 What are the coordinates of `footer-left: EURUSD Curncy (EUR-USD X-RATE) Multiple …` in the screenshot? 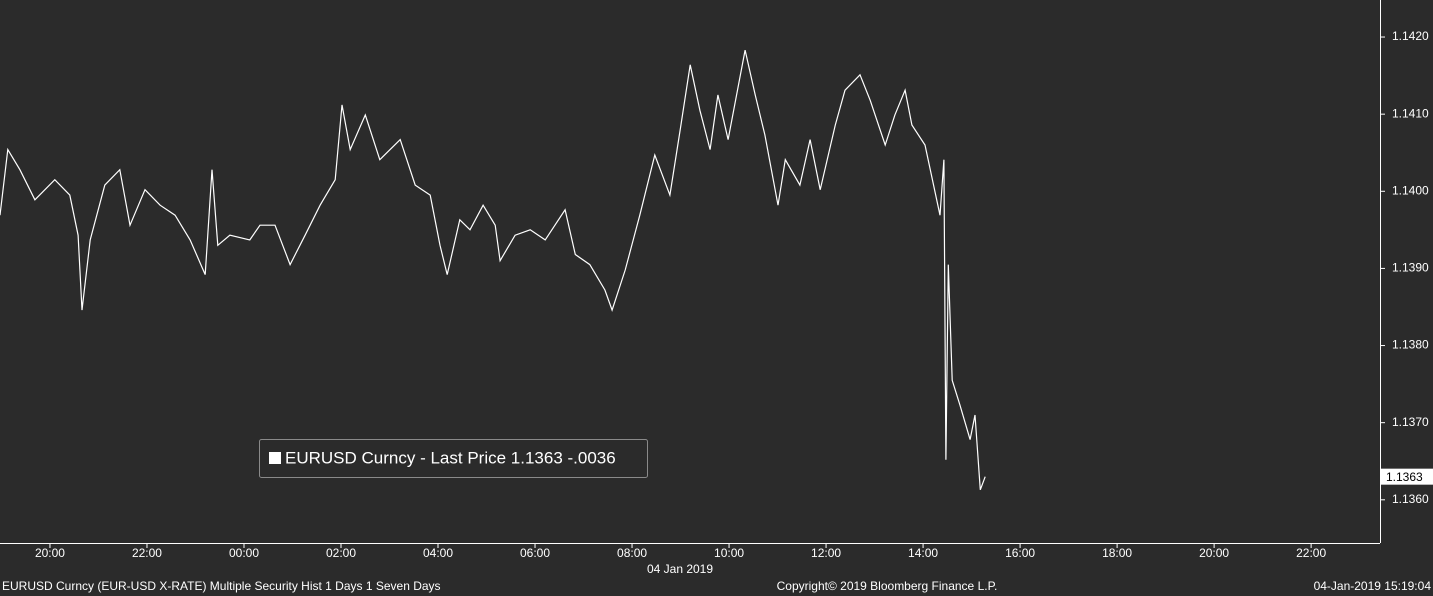 It's located at (221, 586).